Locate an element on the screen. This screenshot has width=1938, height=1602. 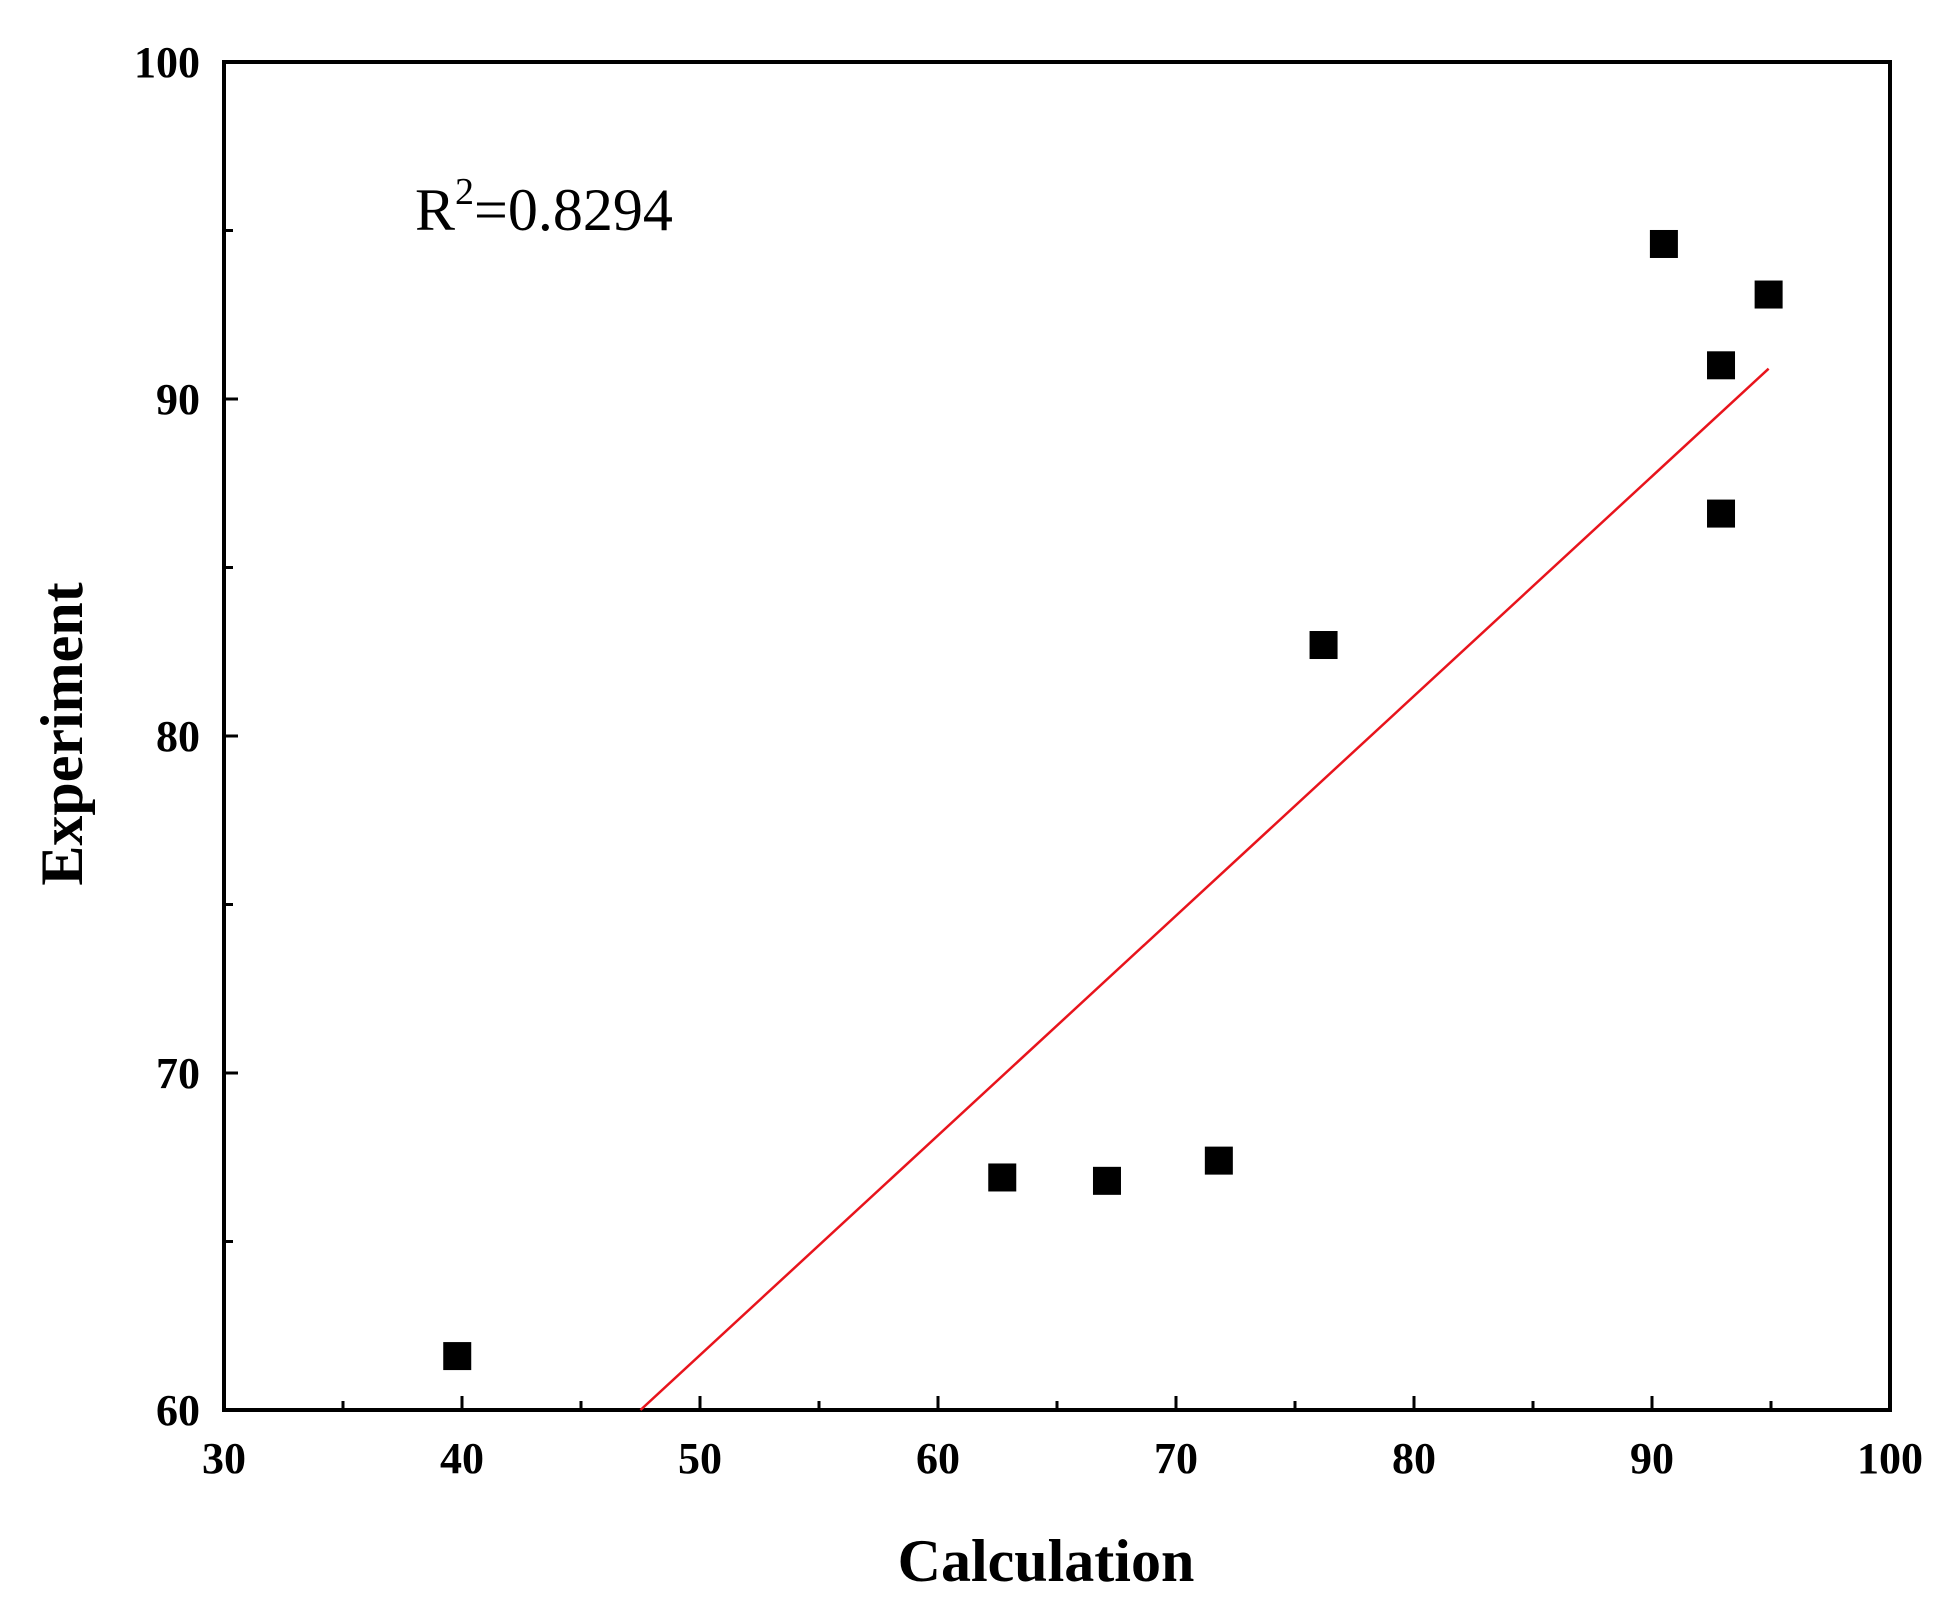
x-tick-label: 100 is located at coordinates (1890, 1458).